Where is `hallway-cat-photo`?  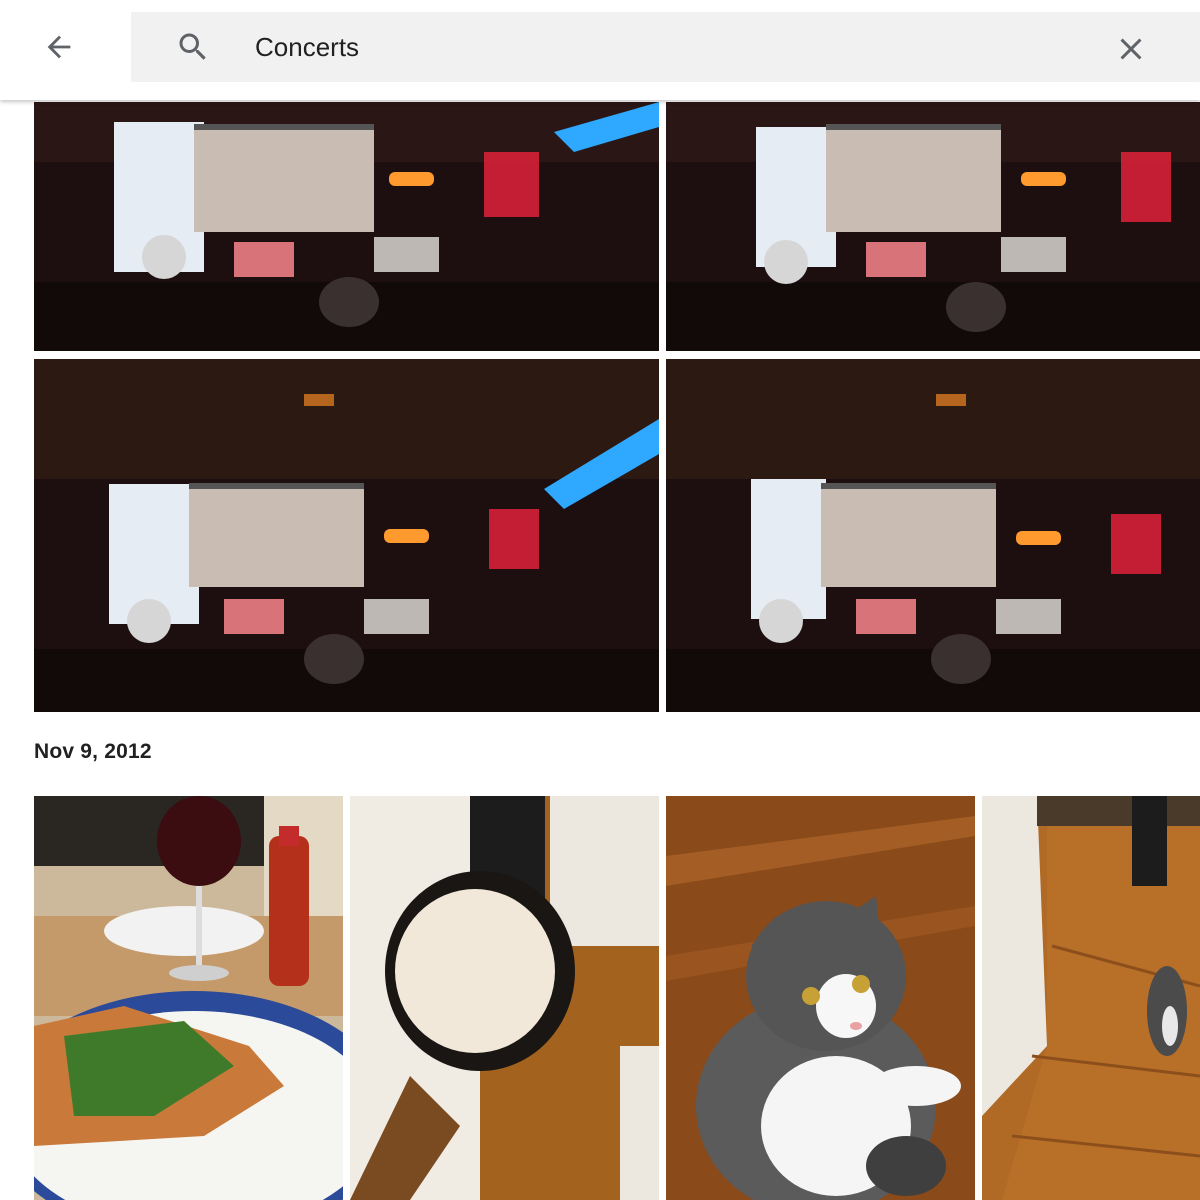 hallway-cat-photo is located at coordinates (1091, 998).